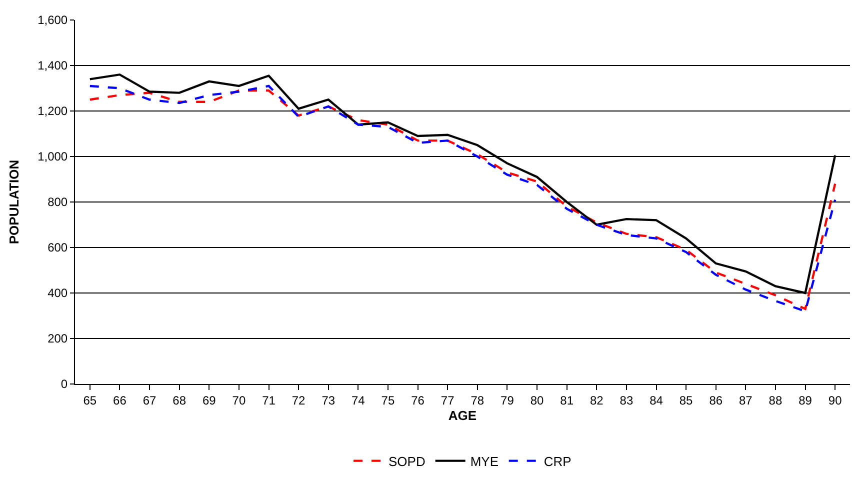  What do you see at coordinates (58, 339) in the screenshot?
I see `y-tick-label: 200` at bounding box center [58, 339].